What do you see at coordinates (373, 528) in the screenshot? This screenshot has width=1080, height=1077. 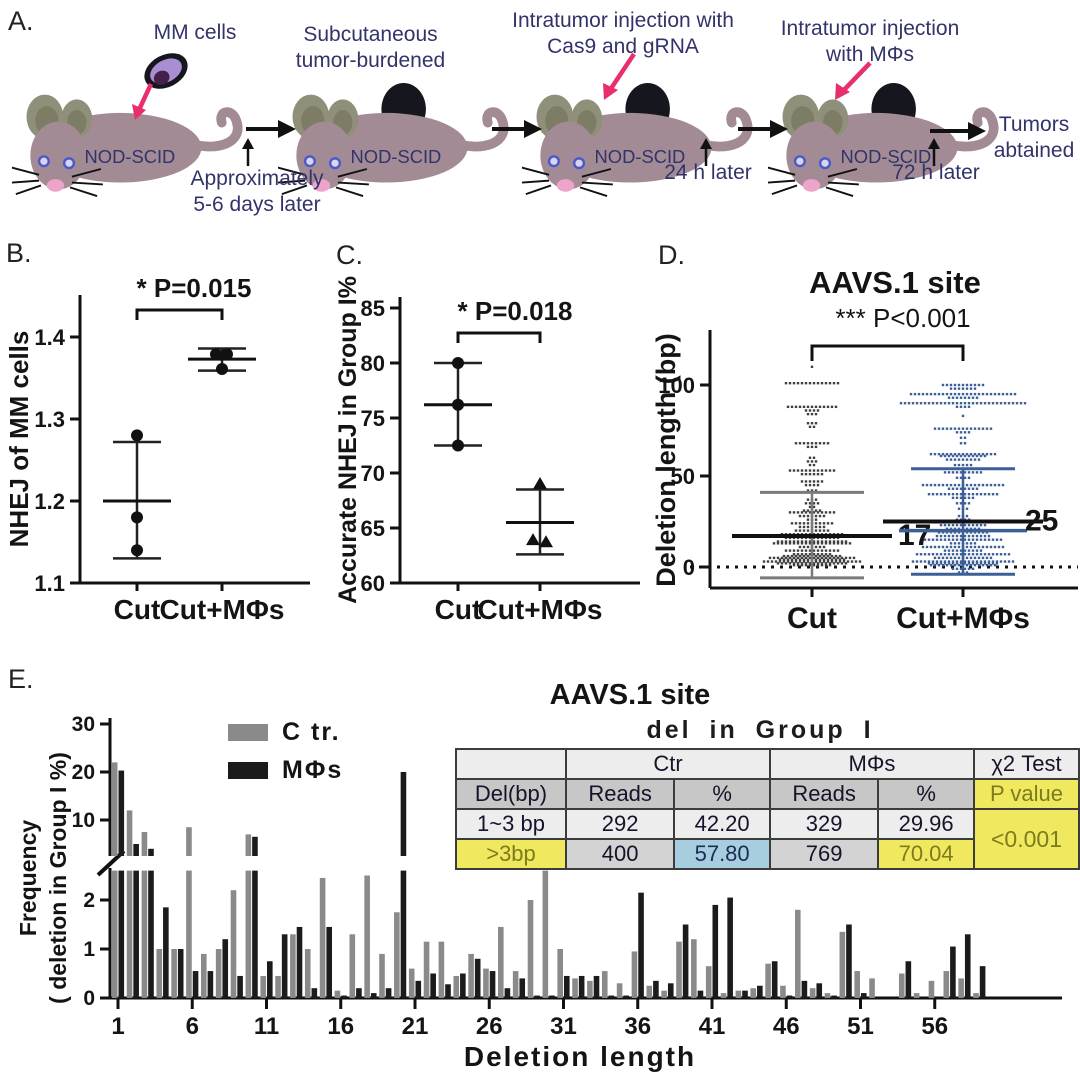 I see `y-tick-label: 65` at bounding box center [373, 528].